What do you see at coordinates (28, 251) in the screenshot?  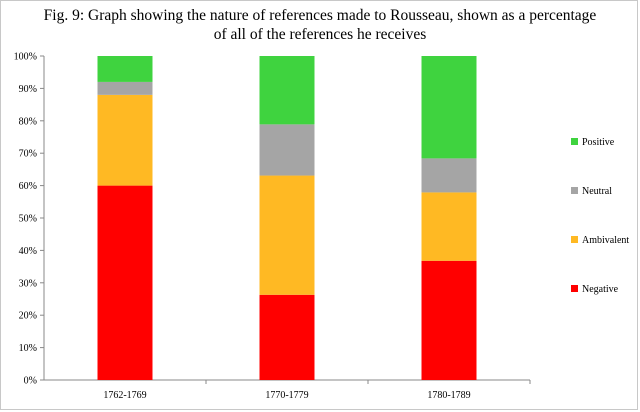 I see `y-tick-label: 40%` at bounding box center [28, 251].